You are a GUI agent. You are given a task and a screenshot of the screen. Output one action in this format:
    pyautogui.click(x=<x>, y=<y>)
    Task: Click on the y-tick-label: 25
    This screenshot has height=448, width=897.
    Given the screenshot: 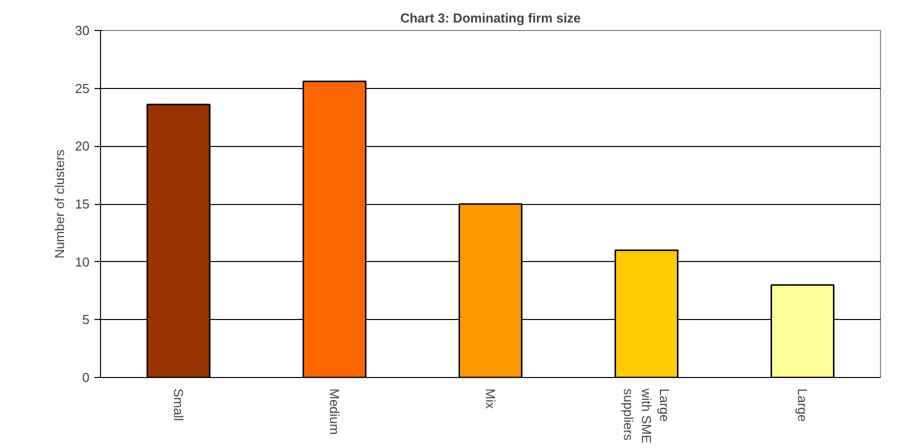 What is the action you would take?
    pyautogui.click(x=82, y=88)
    